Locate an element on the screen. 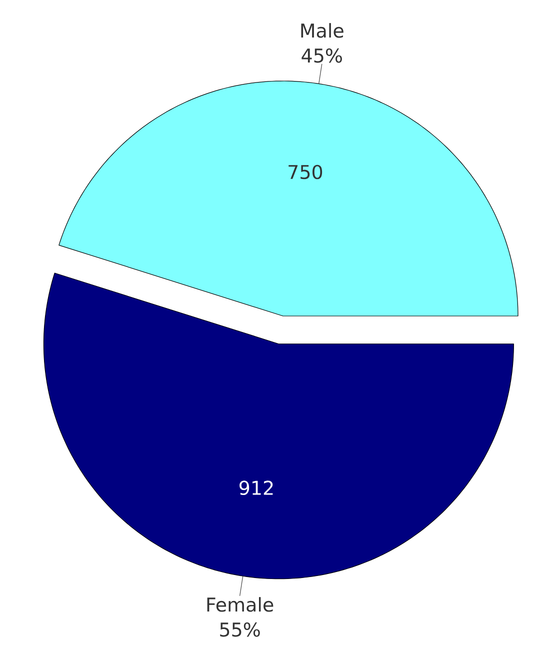 The width and height of the screenshot is (551, 661). data-label: 912 is located at coordinates (256, 488).